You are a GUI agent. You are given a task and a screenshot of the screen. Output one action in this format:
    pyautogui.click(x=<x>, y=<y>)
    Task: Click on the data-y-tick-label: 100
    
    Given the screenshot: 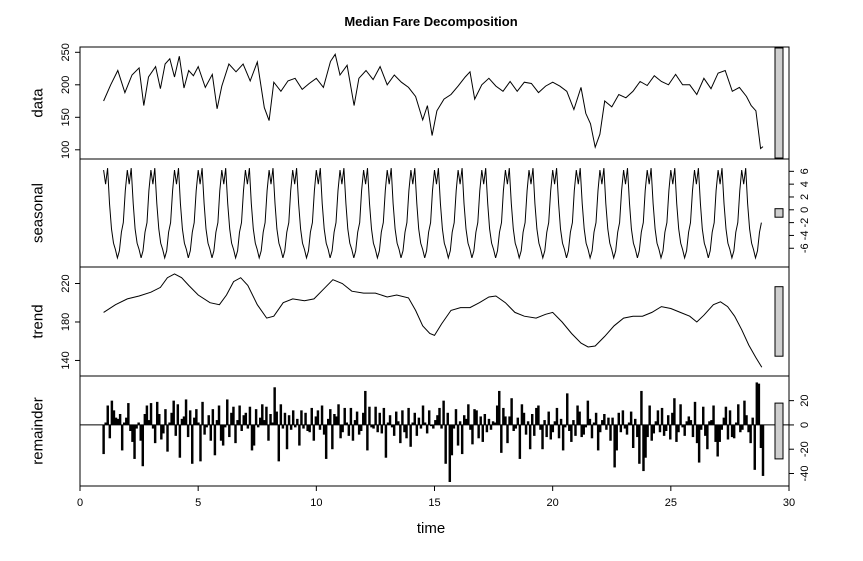 What is the action you would take?
    pyautogui.click(x=66, y=150)
    